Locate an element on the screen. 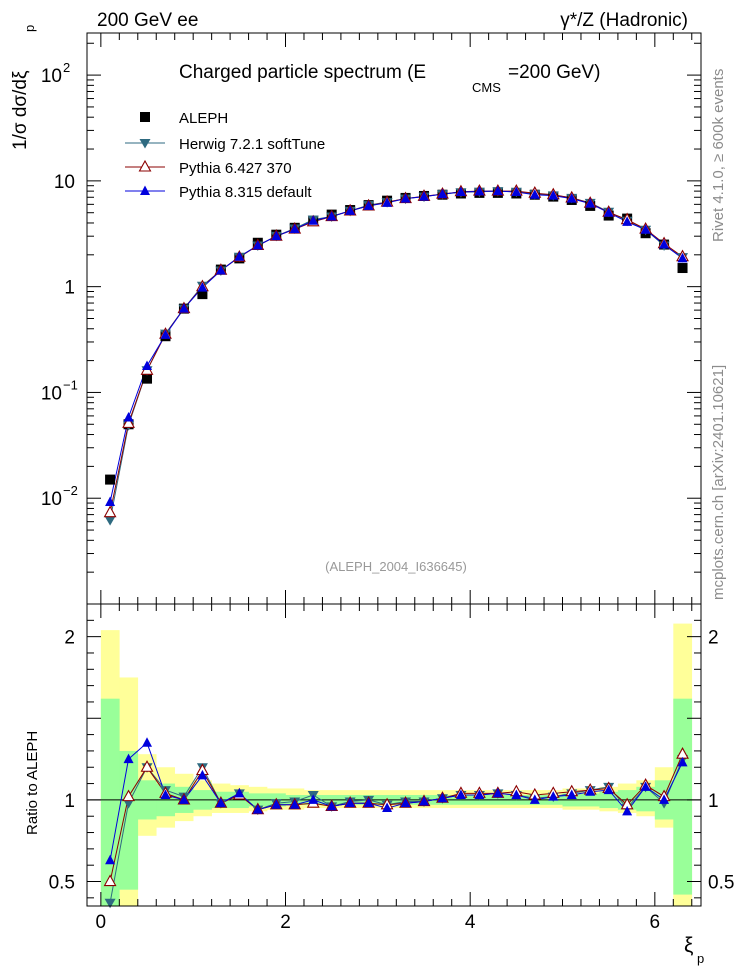 This screenshot has width=746, height=972. chart-title-subscript: CMS is located at coordinates (486, 87).